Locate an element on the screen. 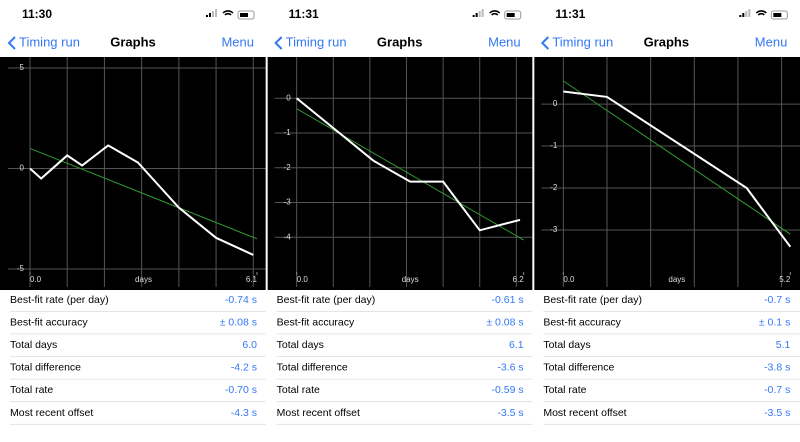  stat-value: 6.0 is located at coordinates (249, 345).